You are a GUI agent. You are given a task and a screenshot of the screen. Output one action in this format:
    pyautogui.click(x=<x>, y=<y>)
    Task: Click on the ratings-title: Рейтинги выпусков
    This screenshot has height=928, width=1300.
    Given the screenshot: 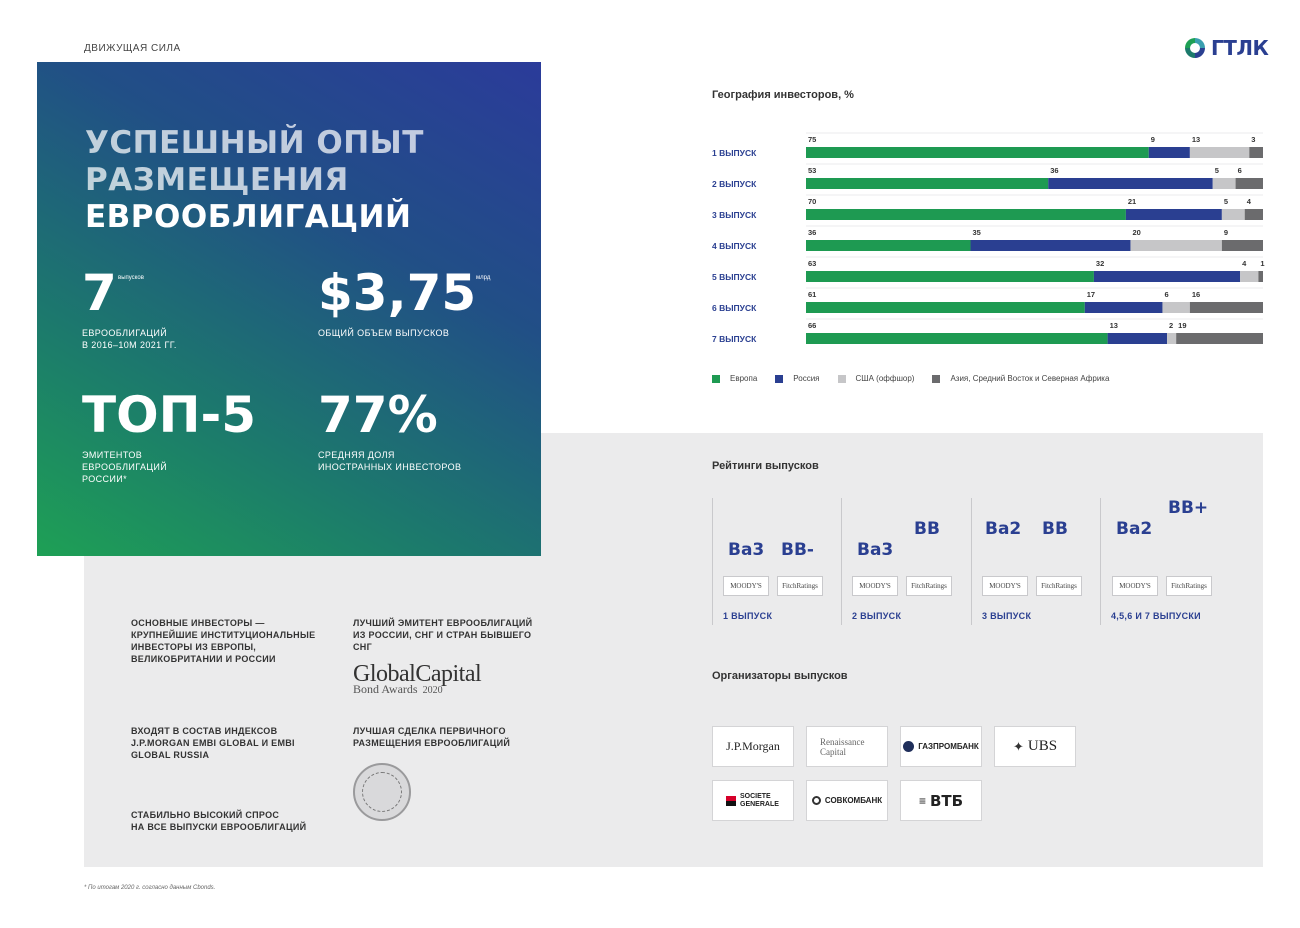 What is the action you would take?
    pyautogui.click(x=765, y=466)
    